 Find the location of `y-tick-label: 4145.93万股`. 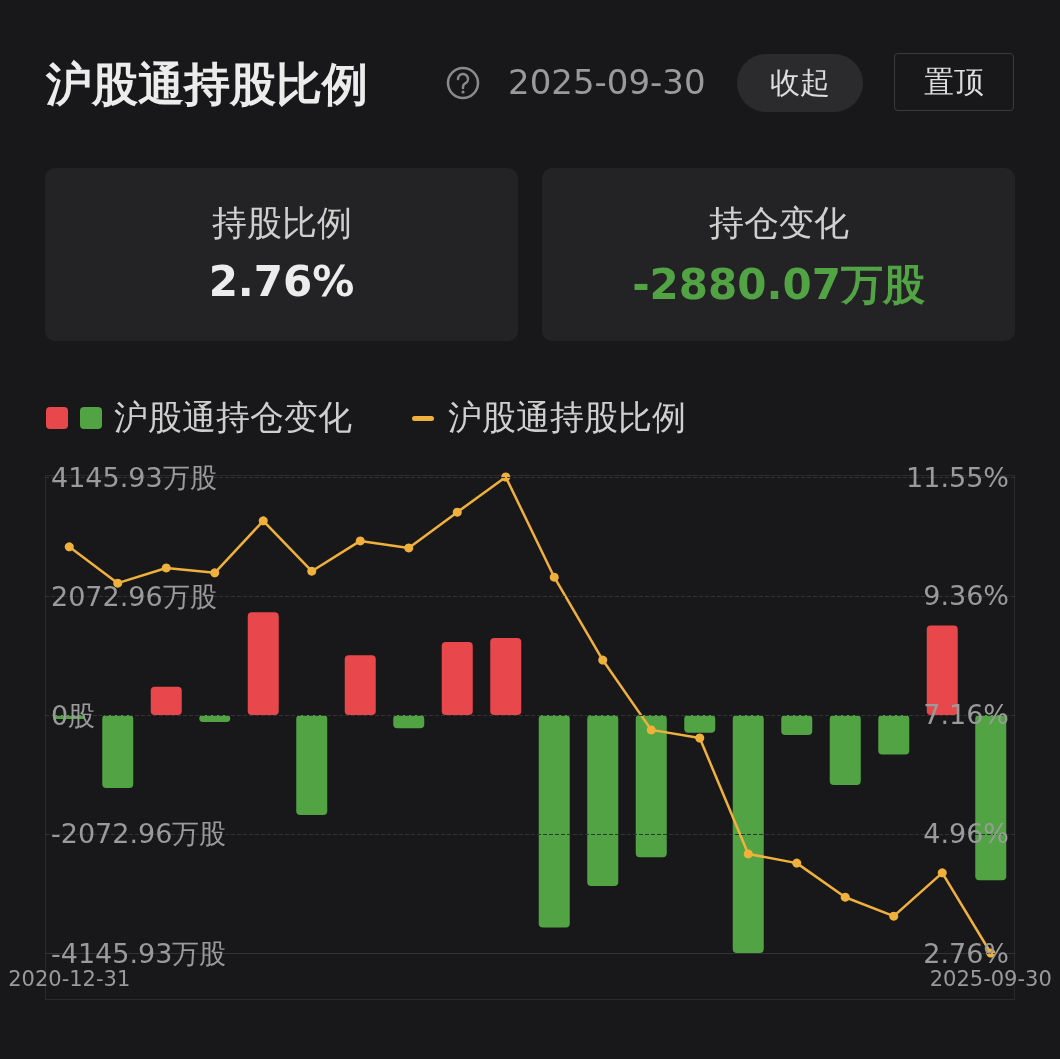

y-tick-label: 4145.93万股 is located at coordinates (134, 477).